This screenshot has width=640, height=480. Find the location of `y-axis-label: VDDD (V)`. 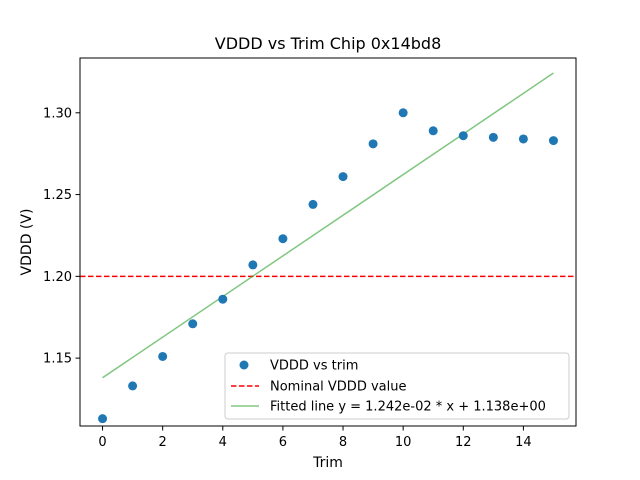

y-axis-label: VDDD (V) is located at coordinates (27, 242).